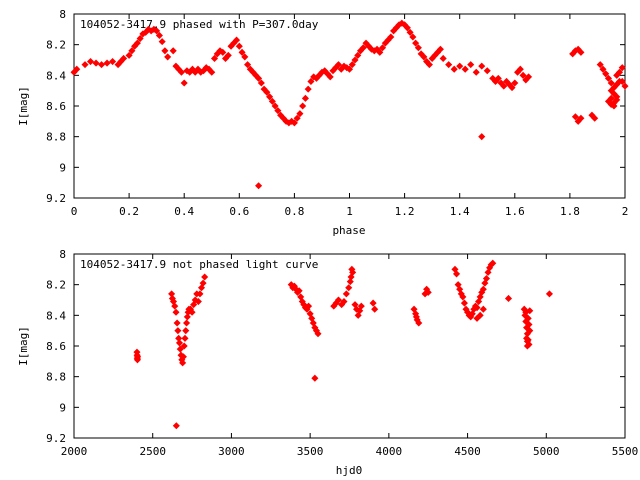 The image size is (640, 480). What do you see at coordinates (56, 285) in the screenshot?
I see `unphased-y-tick-label: 8.2` at bounding box center [56, 285].